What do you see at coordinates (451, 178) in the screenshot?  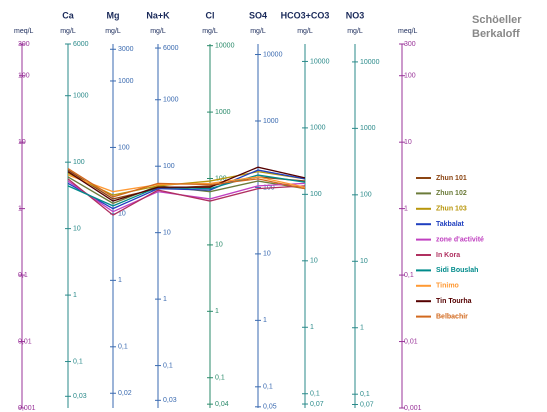 I see `legend-label: Zhun 101` at bounding box center [451, 178].